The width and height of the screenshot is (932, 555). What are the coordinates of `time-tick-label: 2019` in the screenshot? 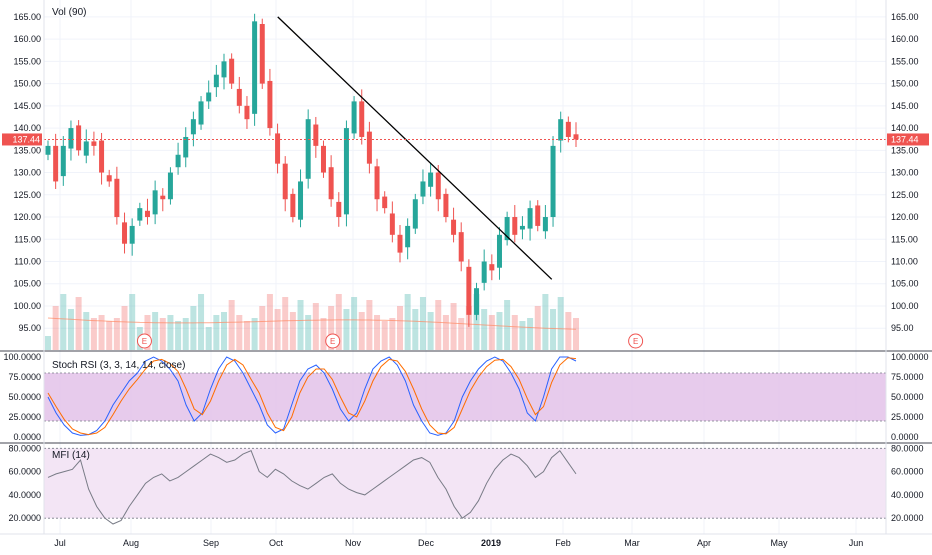 It's located at (491, 543).